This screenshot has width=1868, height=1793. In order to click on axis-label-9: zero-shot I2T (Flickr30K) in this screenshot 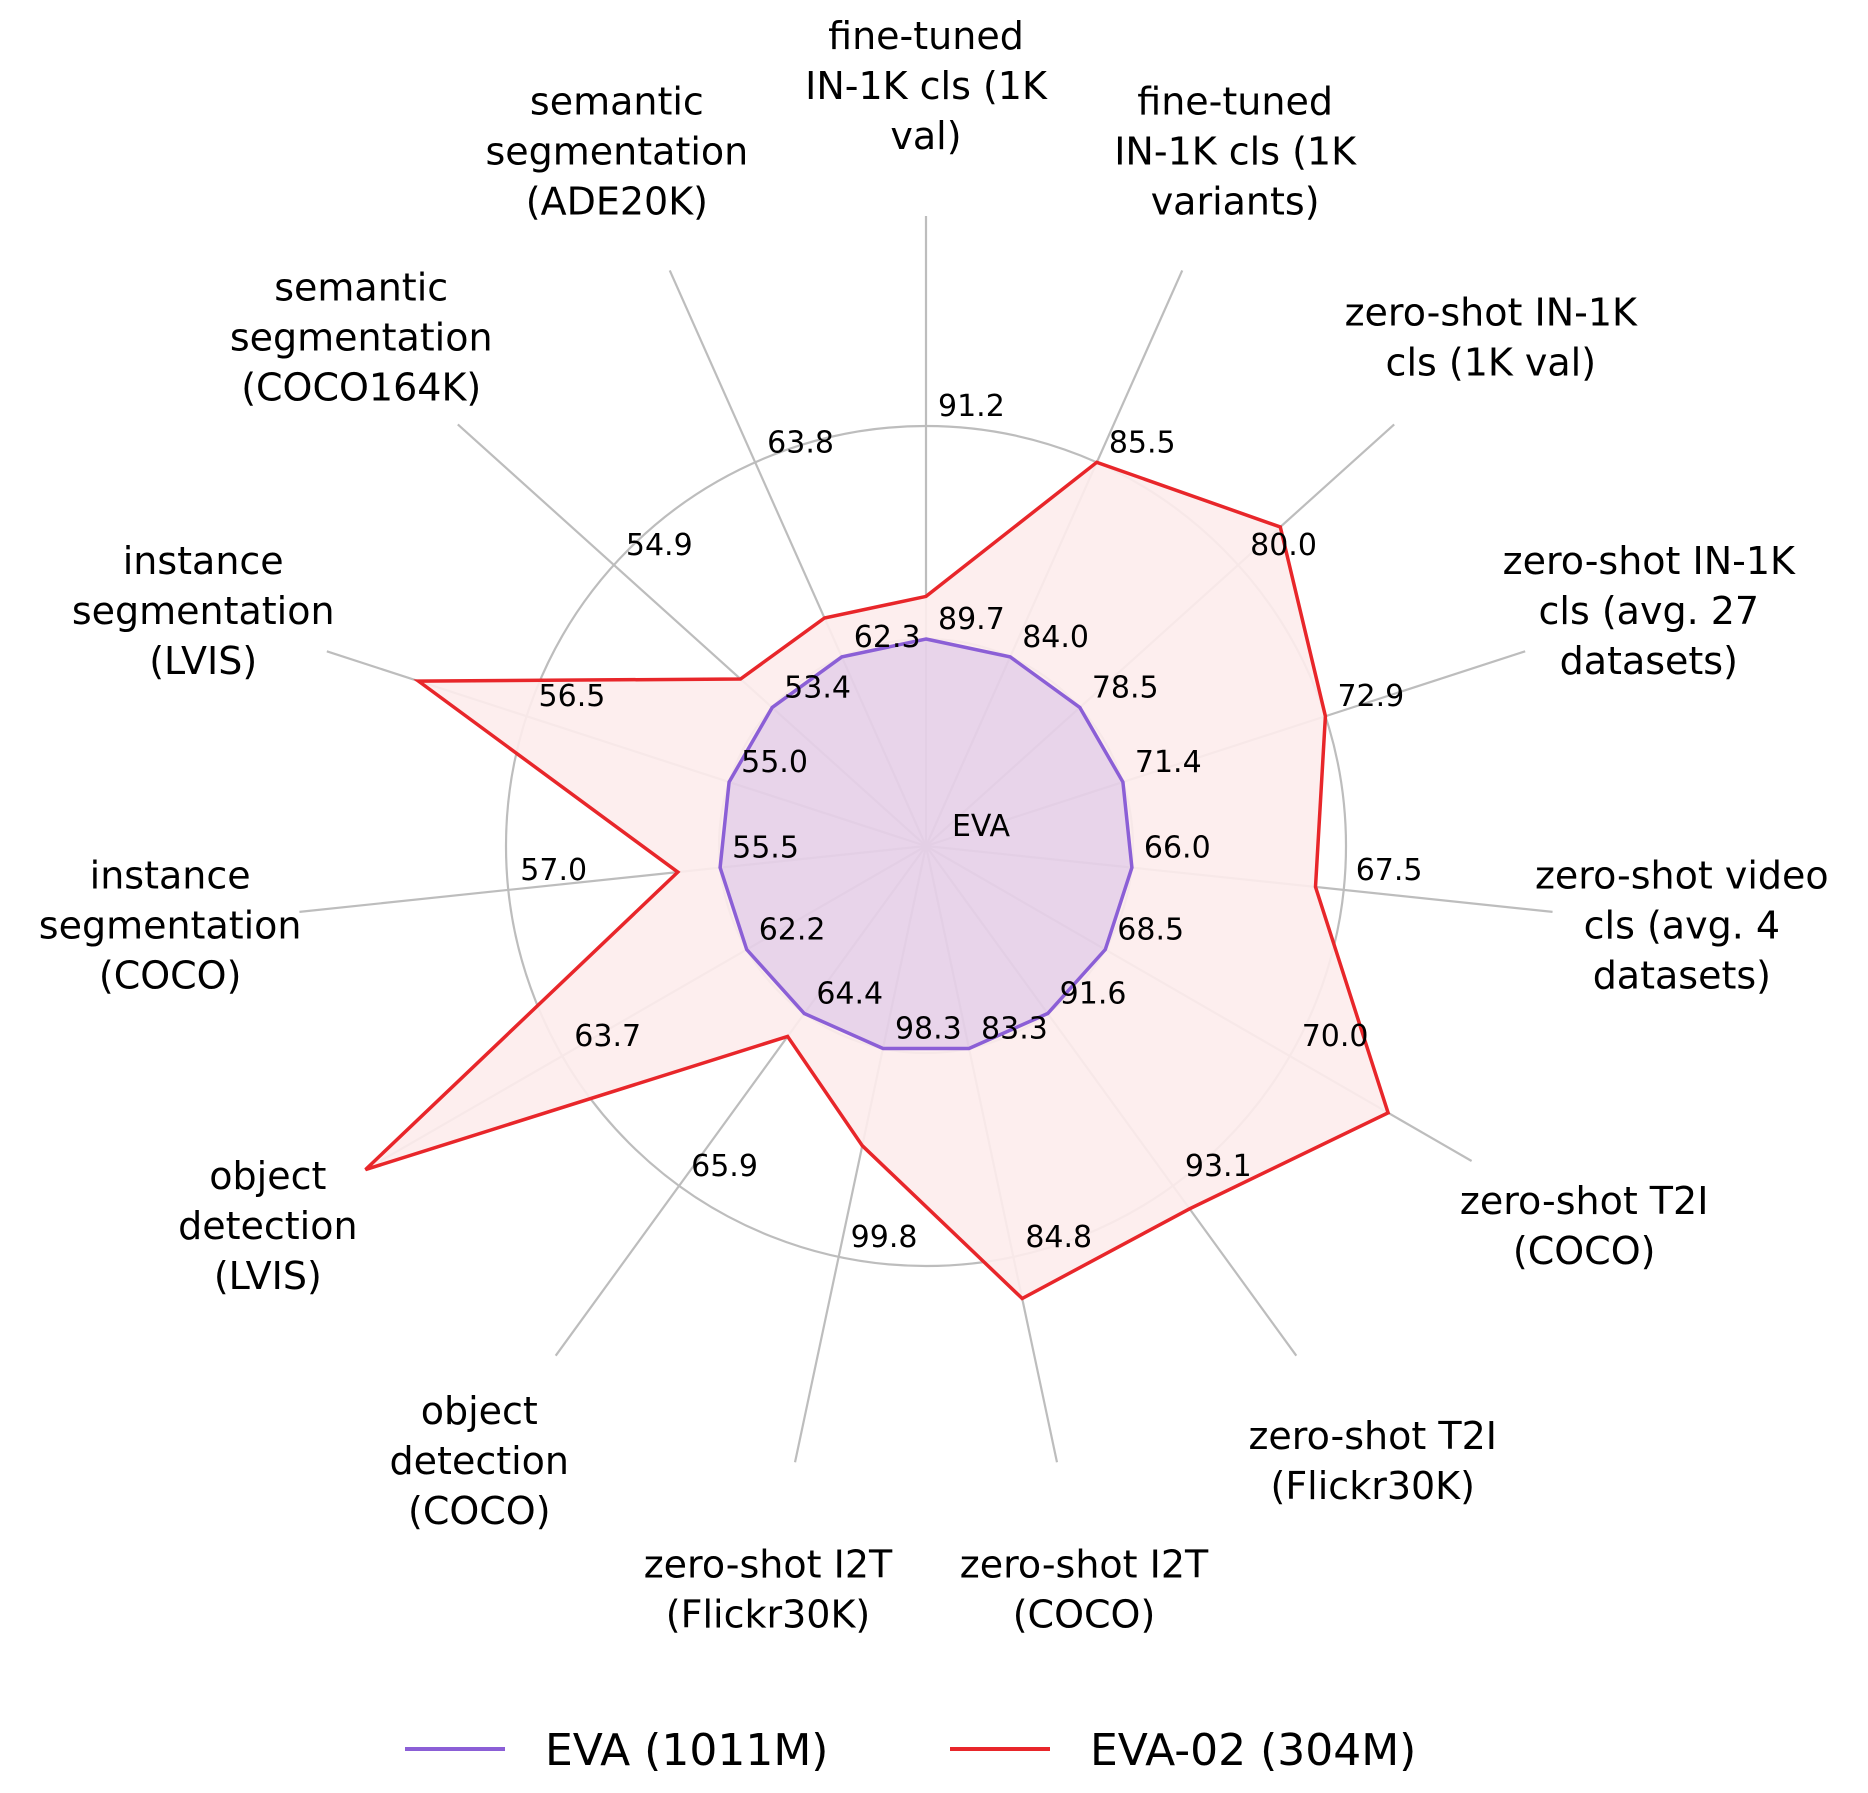, I will do `click(768, 1589)`.